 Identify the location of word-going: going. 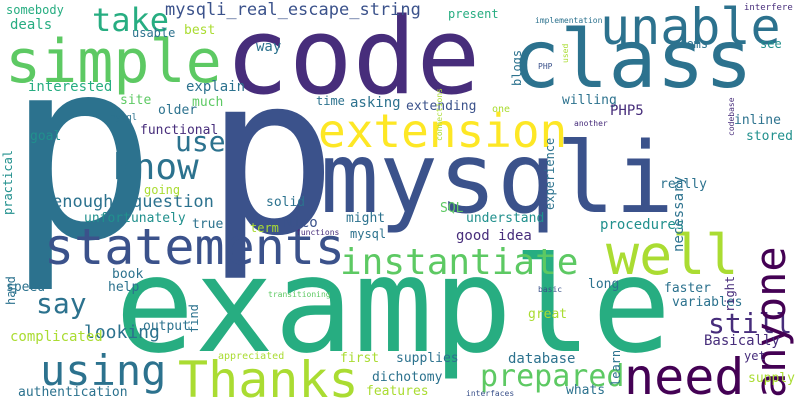
(162, 190).